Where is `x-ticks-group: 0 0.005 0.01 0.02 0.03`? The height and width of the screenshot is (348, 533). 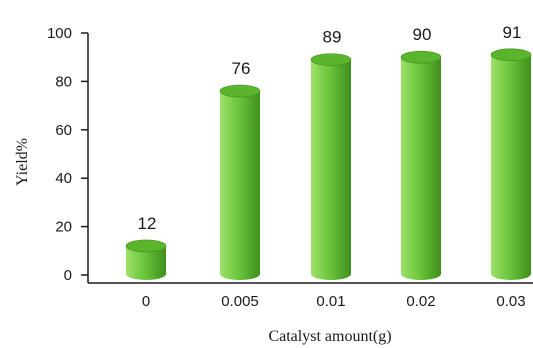 x-ticks-group: 0 0.005 0.01 0.02 0.03 is located at coordinates (334, 301).